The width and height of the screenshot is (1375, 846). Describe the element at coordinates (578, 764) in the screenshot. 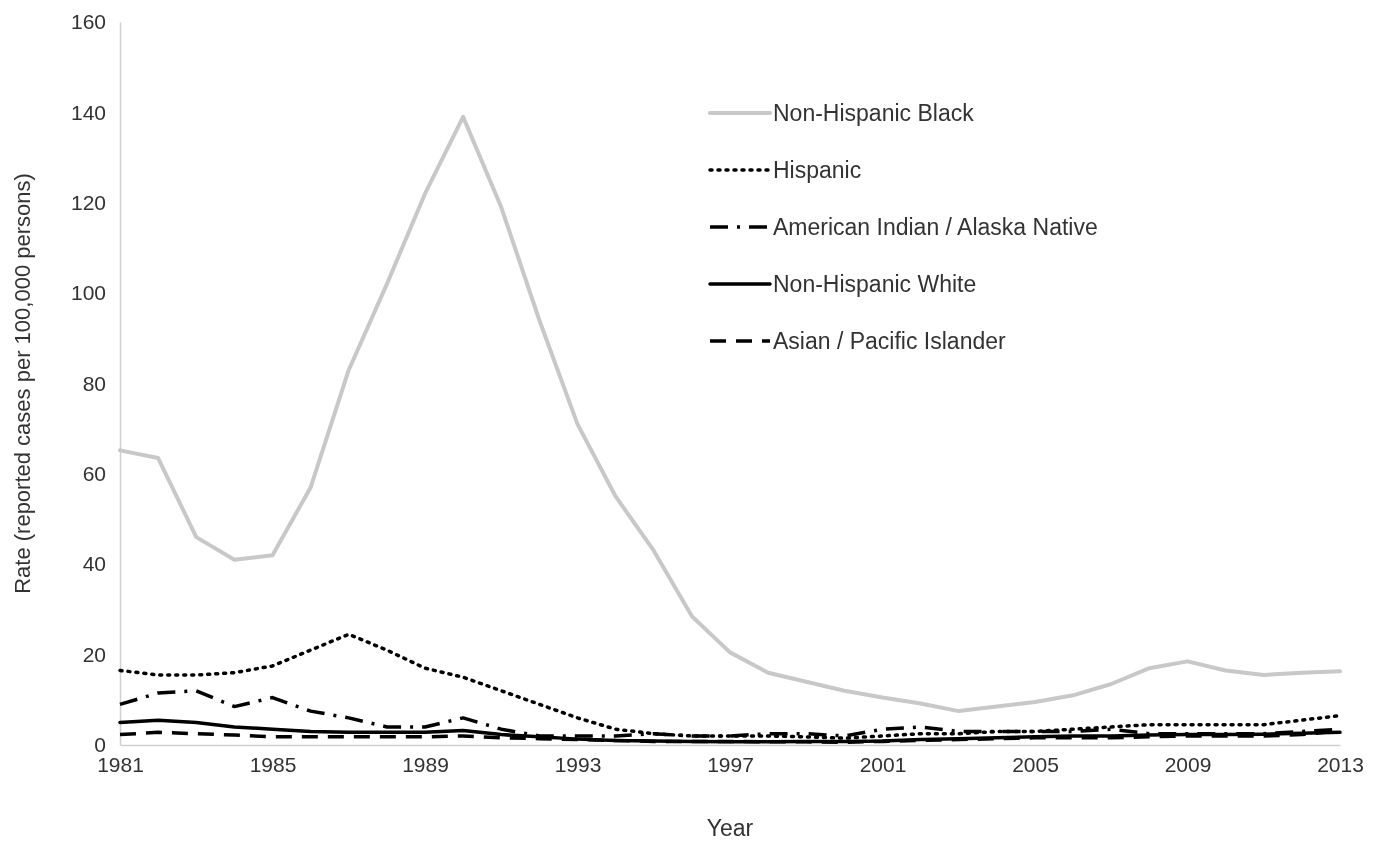

I see `x-tick-label: 1993` at that location.